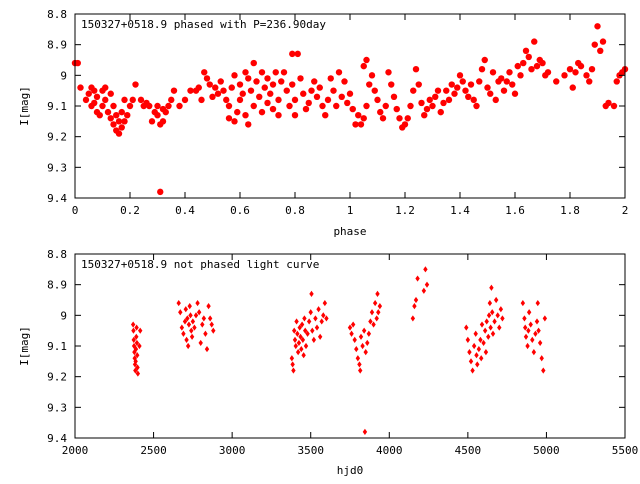 The image size is (640, 484). I want to click on unphased-y-tick-label: 8.9, so click(57, 285).